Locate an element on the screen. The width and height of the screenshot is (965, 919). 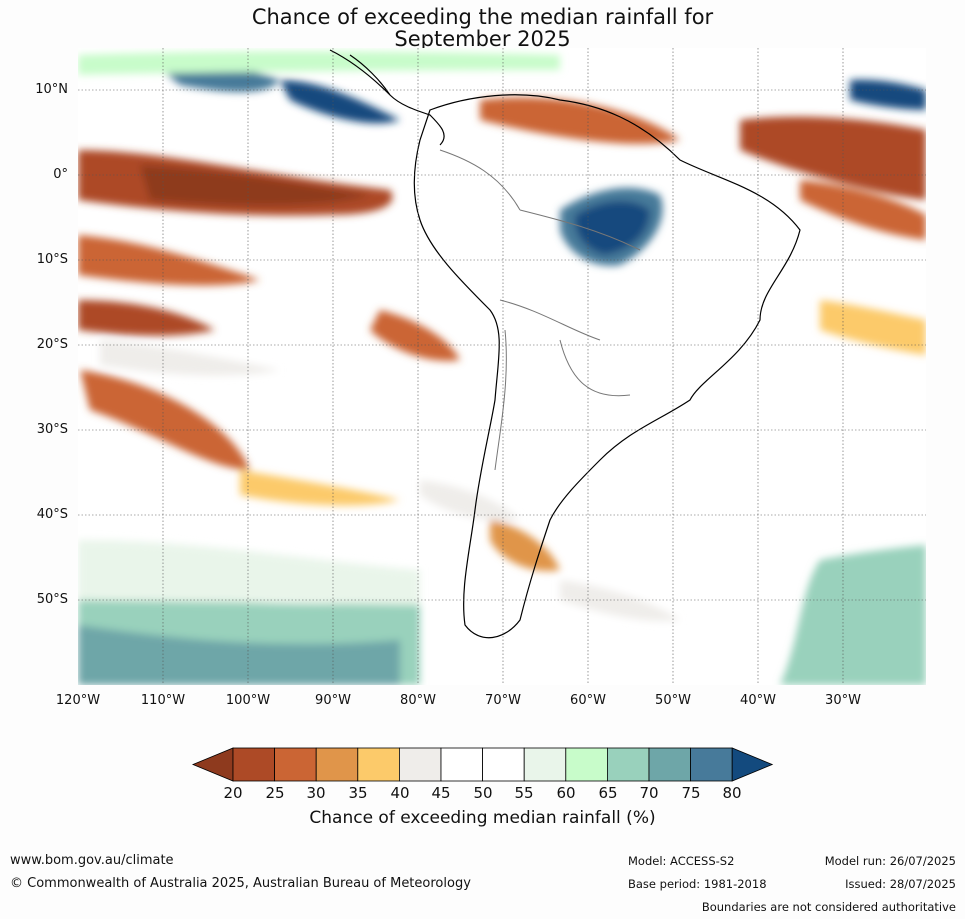
colorbar-tick-label: 70 is located at coordinates (649, 793).